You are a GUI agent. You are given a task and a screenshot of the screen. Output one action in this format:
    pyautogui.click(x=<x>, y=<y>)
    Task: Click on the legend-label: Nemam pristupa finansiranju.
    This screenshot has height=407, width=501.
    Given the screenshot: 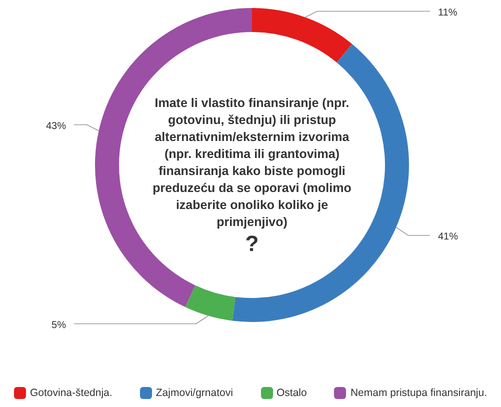 What is the action you would take?
    pyautogui.click(x=418, y=393)
    